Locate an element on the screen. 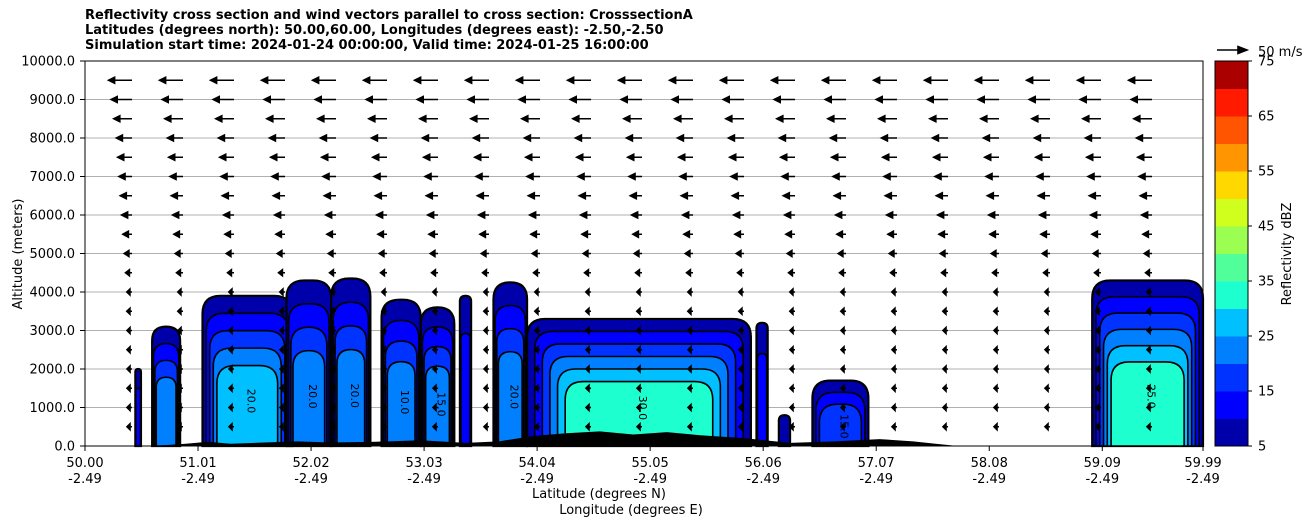  colorbar-frame is located at coordinates (1231, 253).